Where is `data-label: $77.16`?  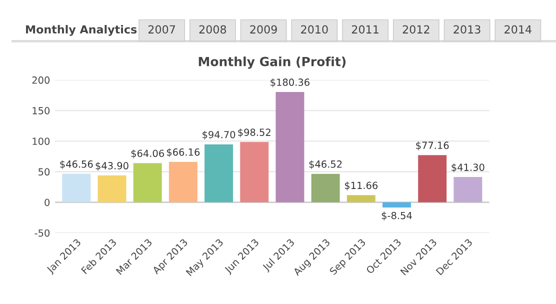
data-label: $77.16 is located at coordinates (432, 146).